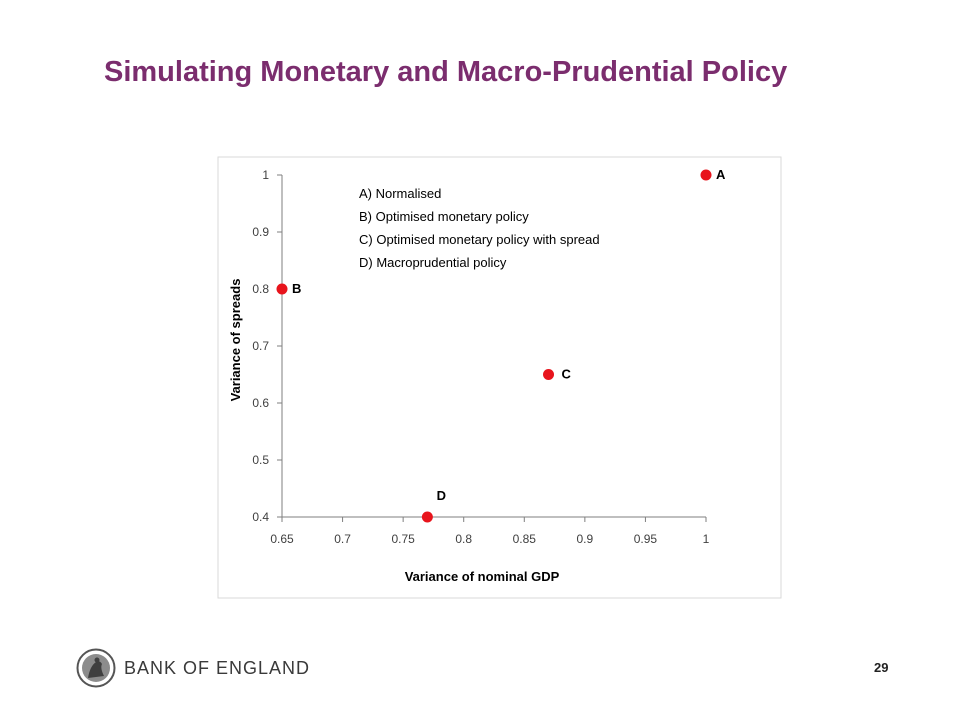 This screenshot has height=720, width=960. I want to click on y-tick-label: 0.6, so click(260, 403).